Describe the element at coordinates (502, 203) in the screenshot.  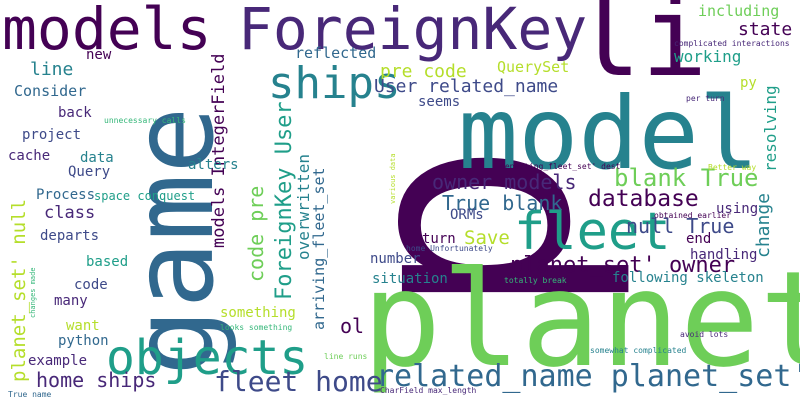
I see `word-cloud-term: True blank` at that location.